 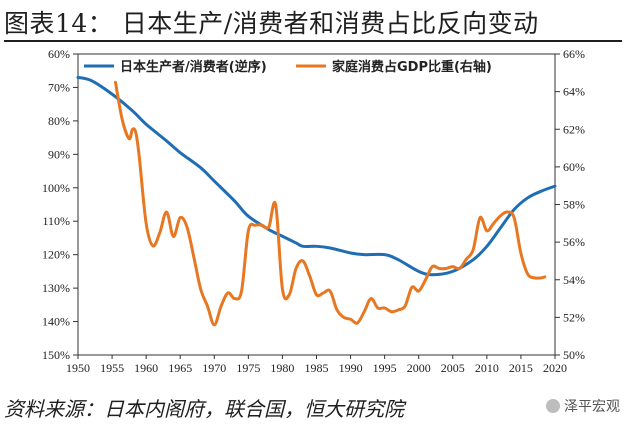 I want to click on right-axis-tick-labels: 50% 52% 54% 56% 58% 60% 62% 64% 66%, so click(x=574, y=204).